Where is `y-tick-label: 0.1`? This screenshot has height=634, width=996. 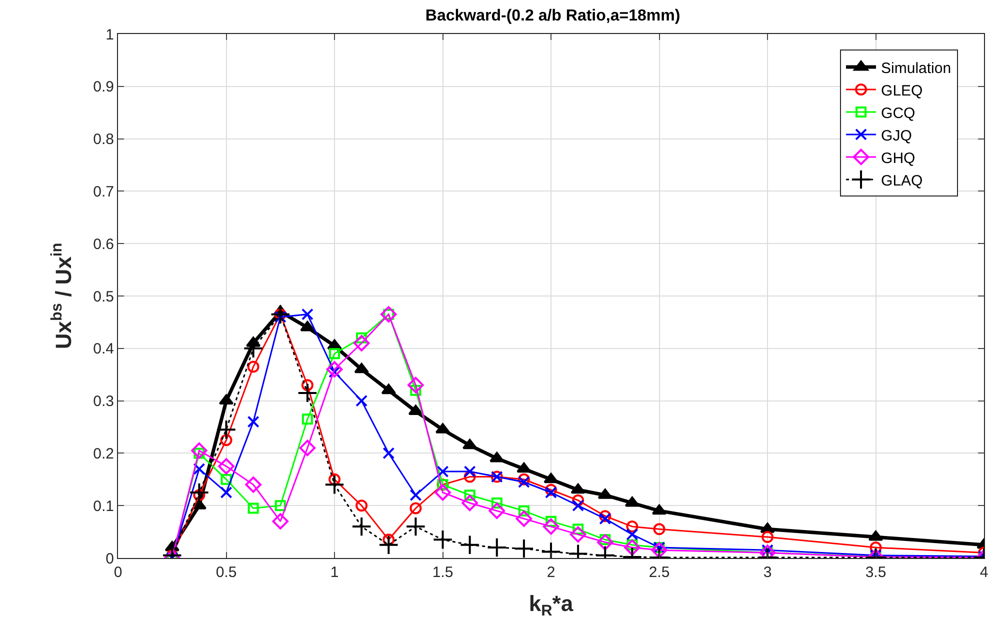 y-tick-label: 0.1 is located at coordinates (103, 506).